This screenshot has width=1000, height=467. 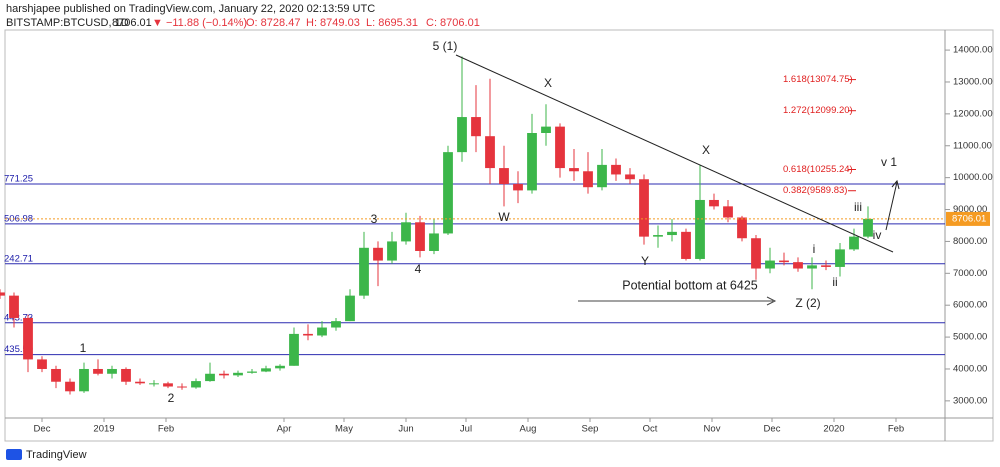 I want to click on last-price-box, so click(x=968, y=218).